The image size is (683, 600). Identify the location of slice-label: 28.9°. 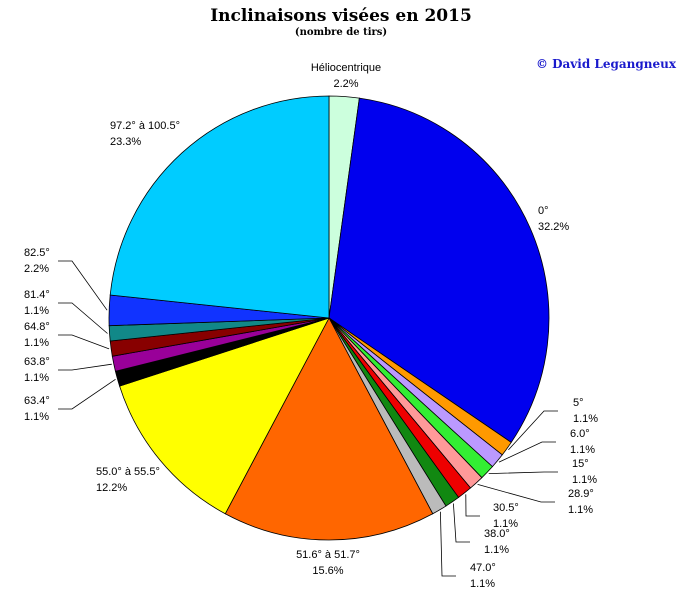
(581, 494).